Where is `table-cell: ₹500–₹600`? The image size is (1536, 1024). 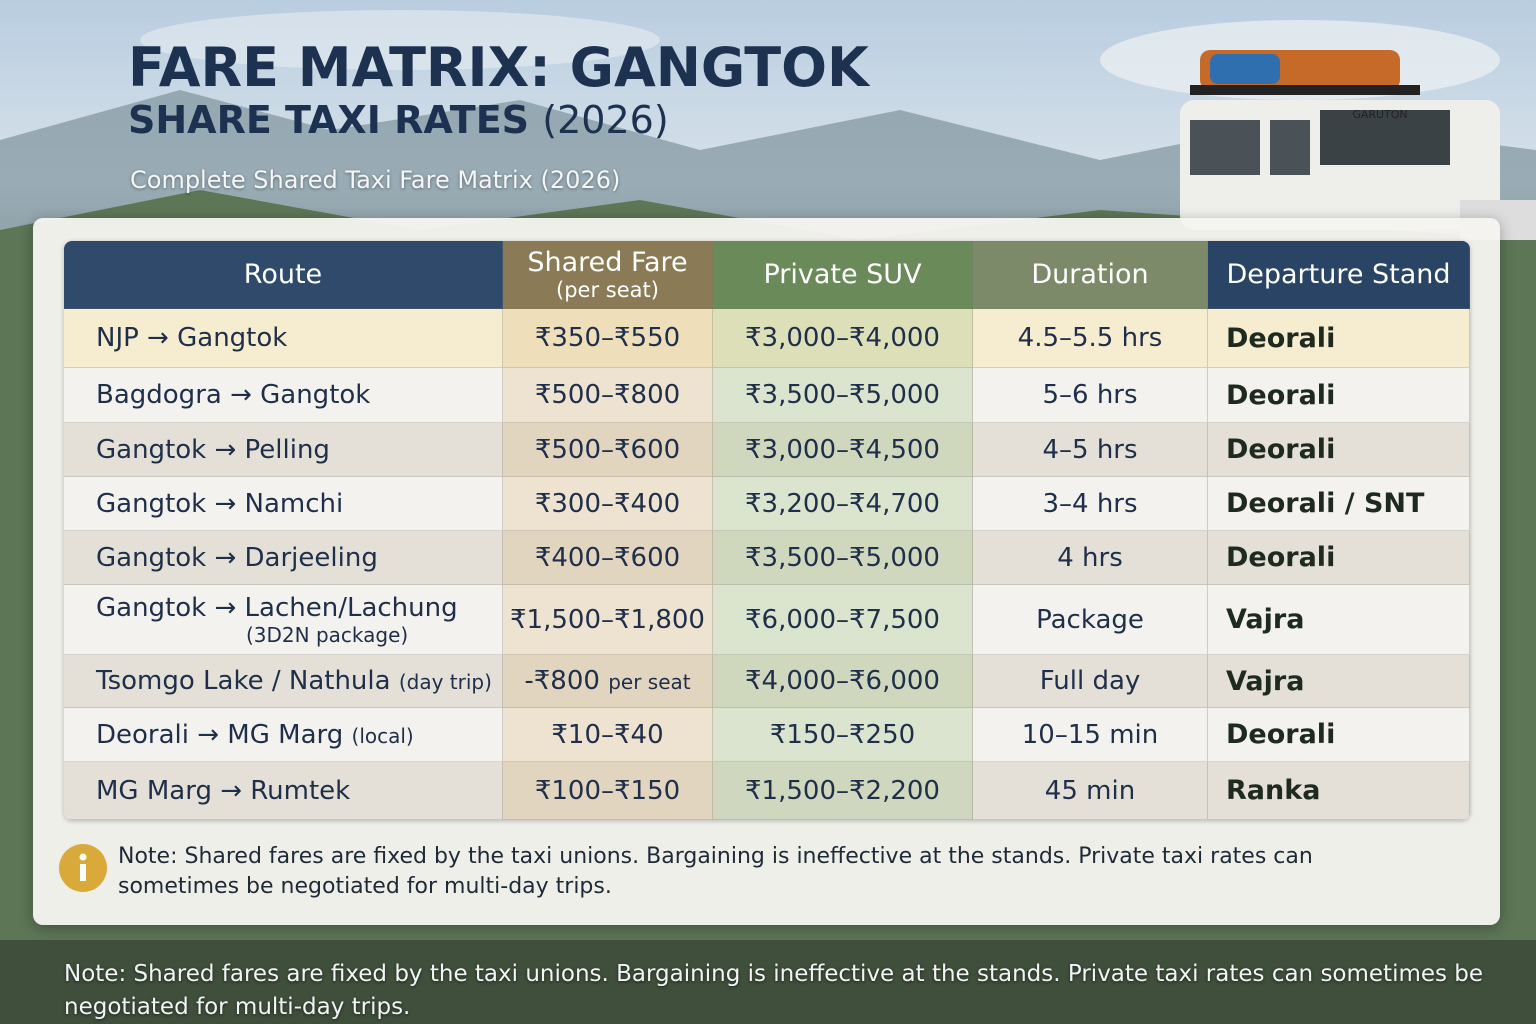 table-cell: ₹500–₹600 is located at coordinates (608, 450).